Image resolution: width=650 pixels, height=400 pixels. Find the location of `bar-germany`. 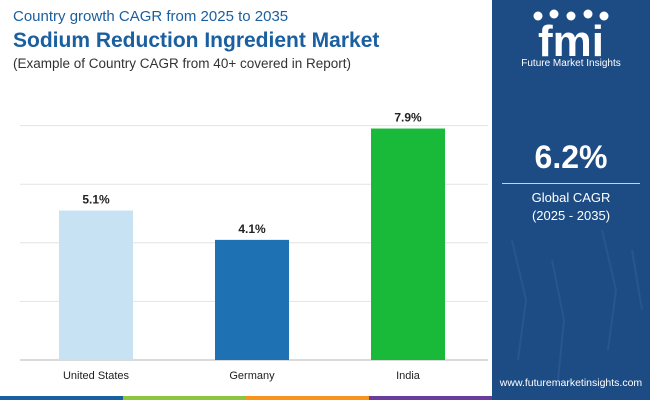

bar-germany is located at coordinates (252, 299).